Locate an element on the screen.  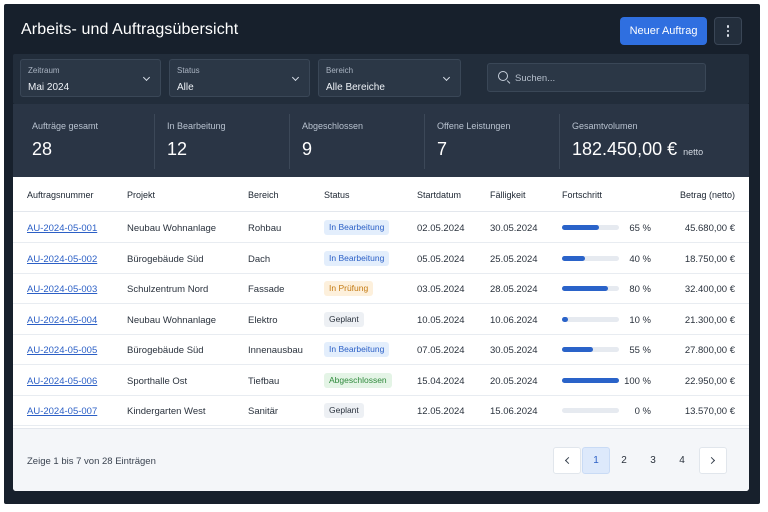
area-select: Bereich Alle Bereiche is located at coordinates (389, 78).